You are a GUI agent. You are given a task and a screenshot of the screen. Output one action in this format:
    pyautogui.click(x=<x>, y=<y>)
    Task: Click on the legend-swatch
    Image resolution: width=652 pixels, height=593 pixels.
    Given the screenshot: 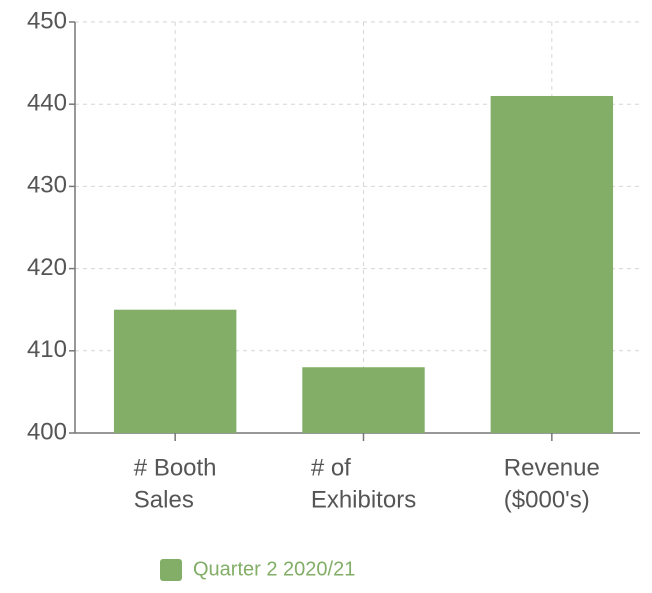 What is the action you would take?
    pyautogui.click(x=171, y=570)
    